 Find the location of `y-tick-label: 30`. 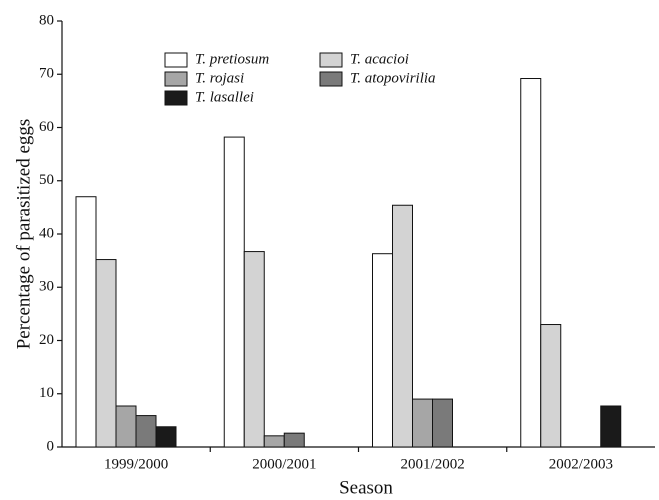

y-tick-label: 30 is located at coordinates (46, 287).